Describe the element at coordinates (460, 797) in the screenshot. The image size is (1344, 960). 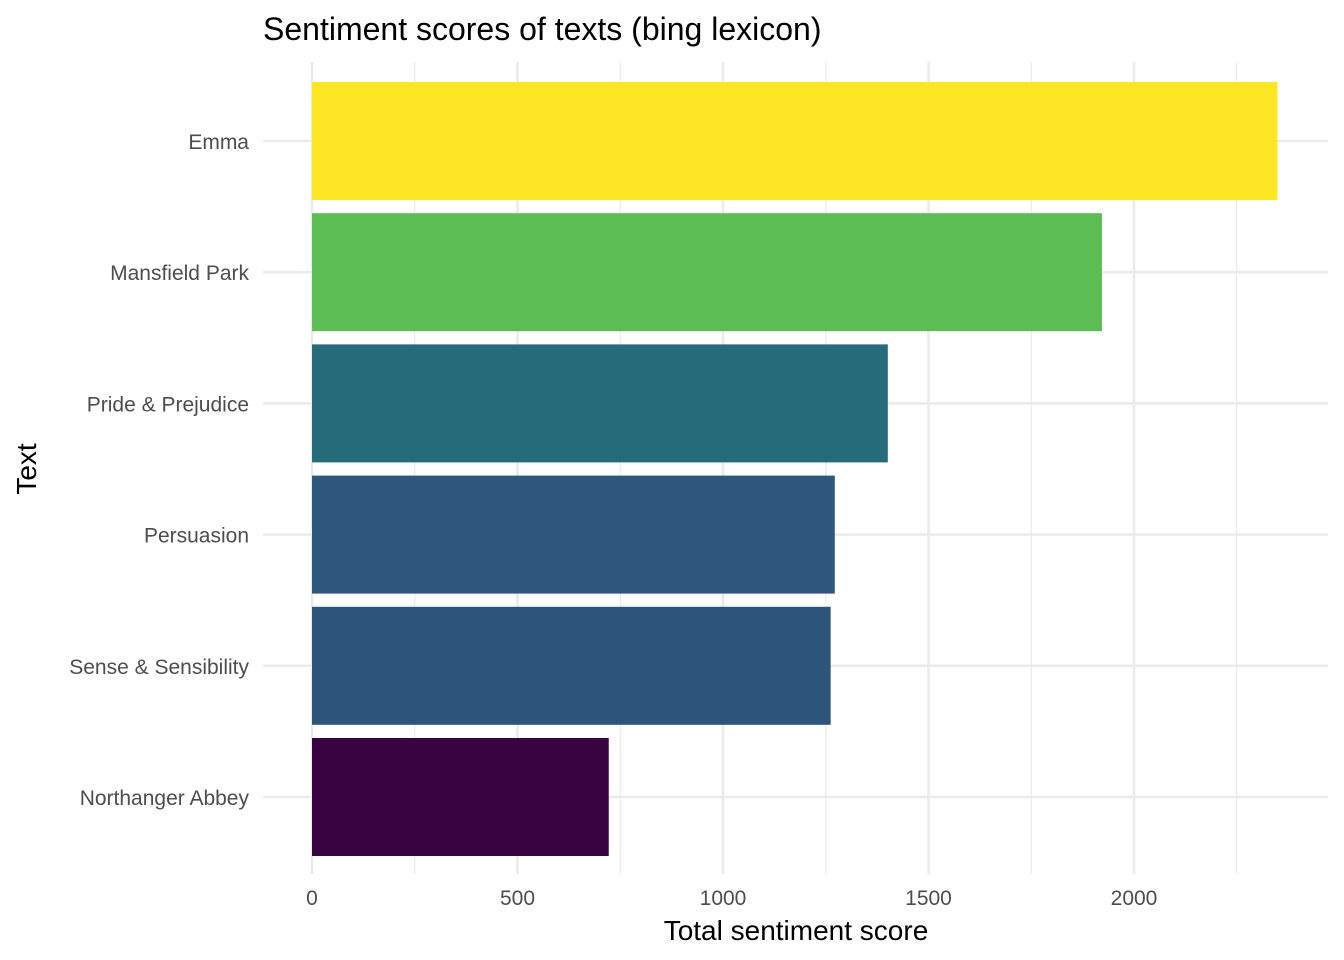
I see `bar-northanger-abbey` at that location.